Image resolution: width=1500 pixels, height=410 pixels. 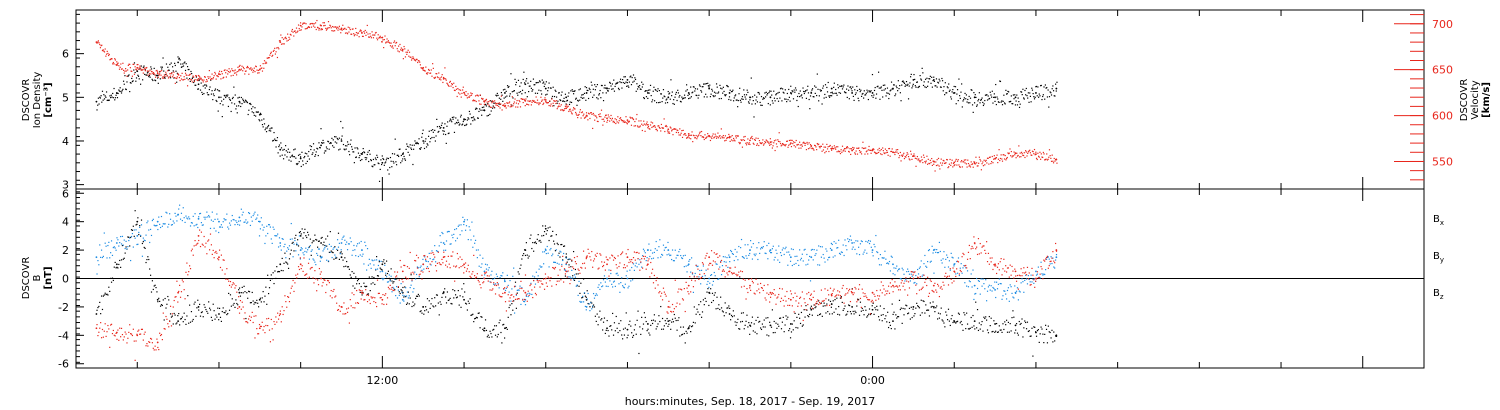 I want to click on bx-data-point, so click(x=627, y=329).